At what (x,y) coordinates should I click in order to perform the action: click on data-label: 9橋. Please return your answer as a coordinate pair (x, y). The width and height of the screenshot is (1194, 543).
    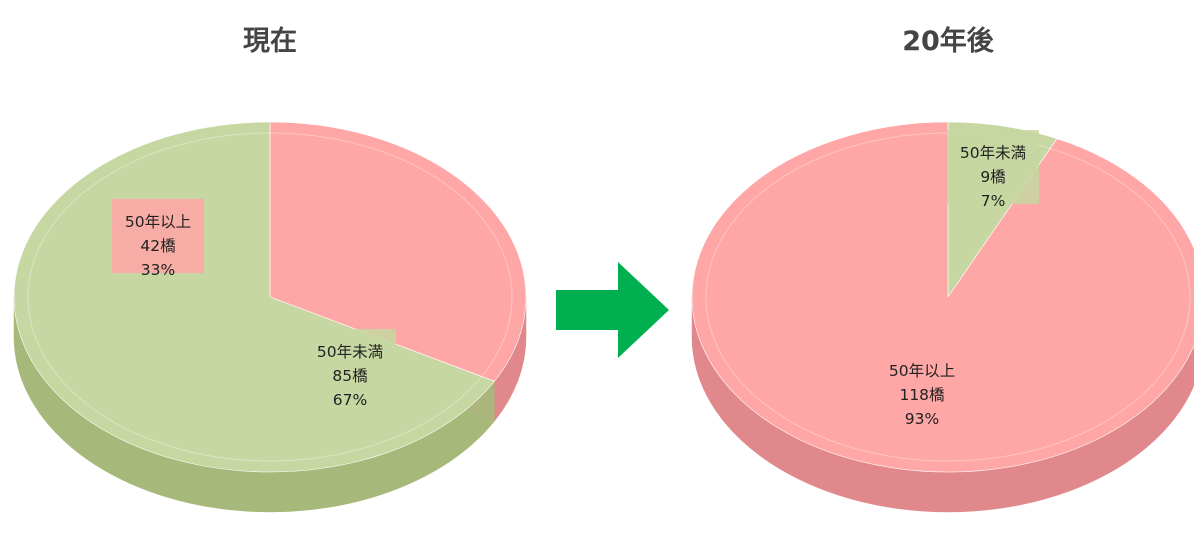
    Looking at the image, I should click on (993, 177).